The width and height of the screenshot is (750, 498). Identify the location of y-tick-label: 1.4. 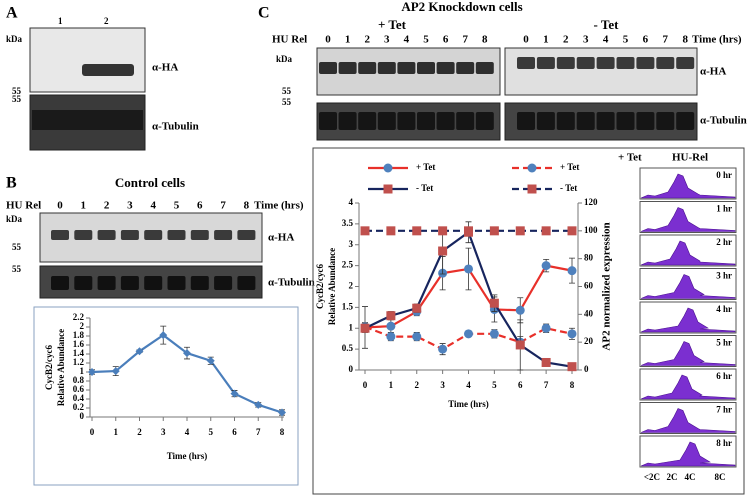
(79, 353).